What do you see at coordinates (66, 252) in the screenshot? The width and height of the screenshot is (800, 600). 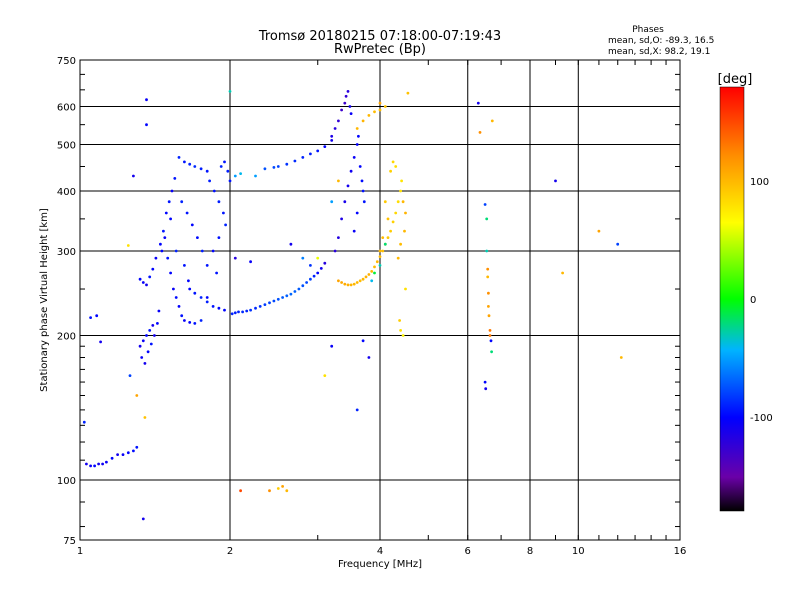 I see `y-tick-label: 300` at bounding box center [66, 252].